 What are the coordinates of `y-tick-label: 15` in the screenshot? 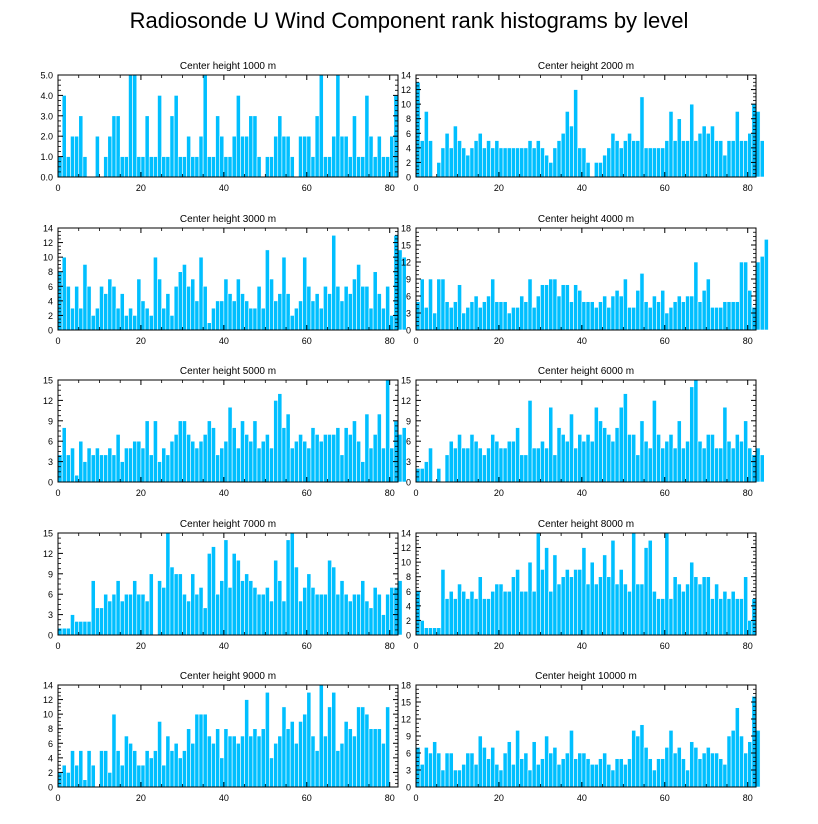 It's located at (406, 381).